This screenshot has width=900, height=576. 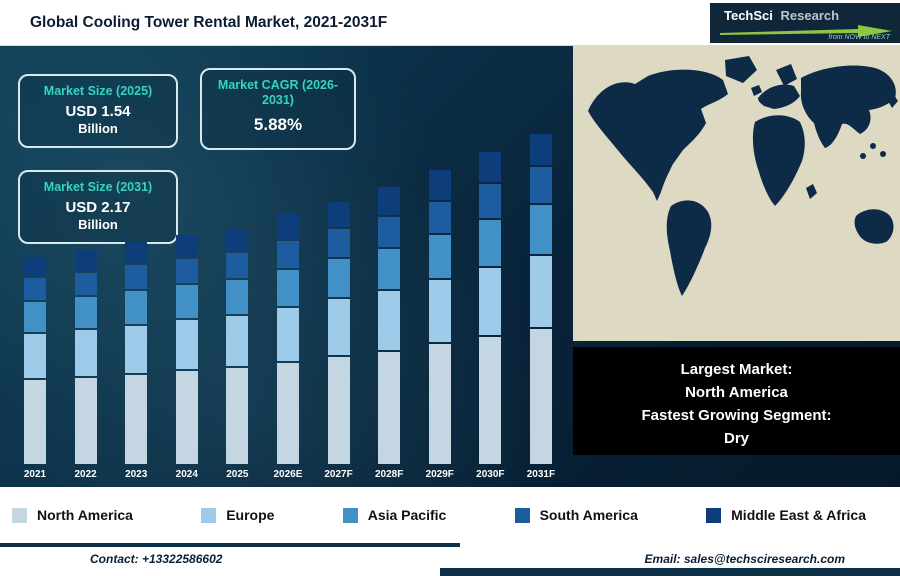 What do you see at coordinates (85, 474) in the screenshot?
I see `x-axis-label: 2022` at bounding box center [85, 474].